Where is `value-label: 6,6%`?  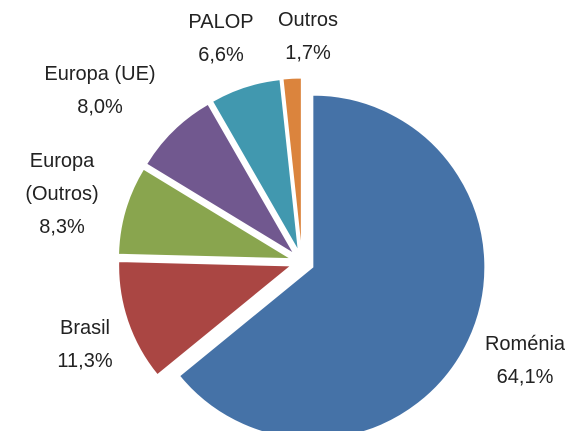
value-label: 6,6% is located at coordinates (221, 55).